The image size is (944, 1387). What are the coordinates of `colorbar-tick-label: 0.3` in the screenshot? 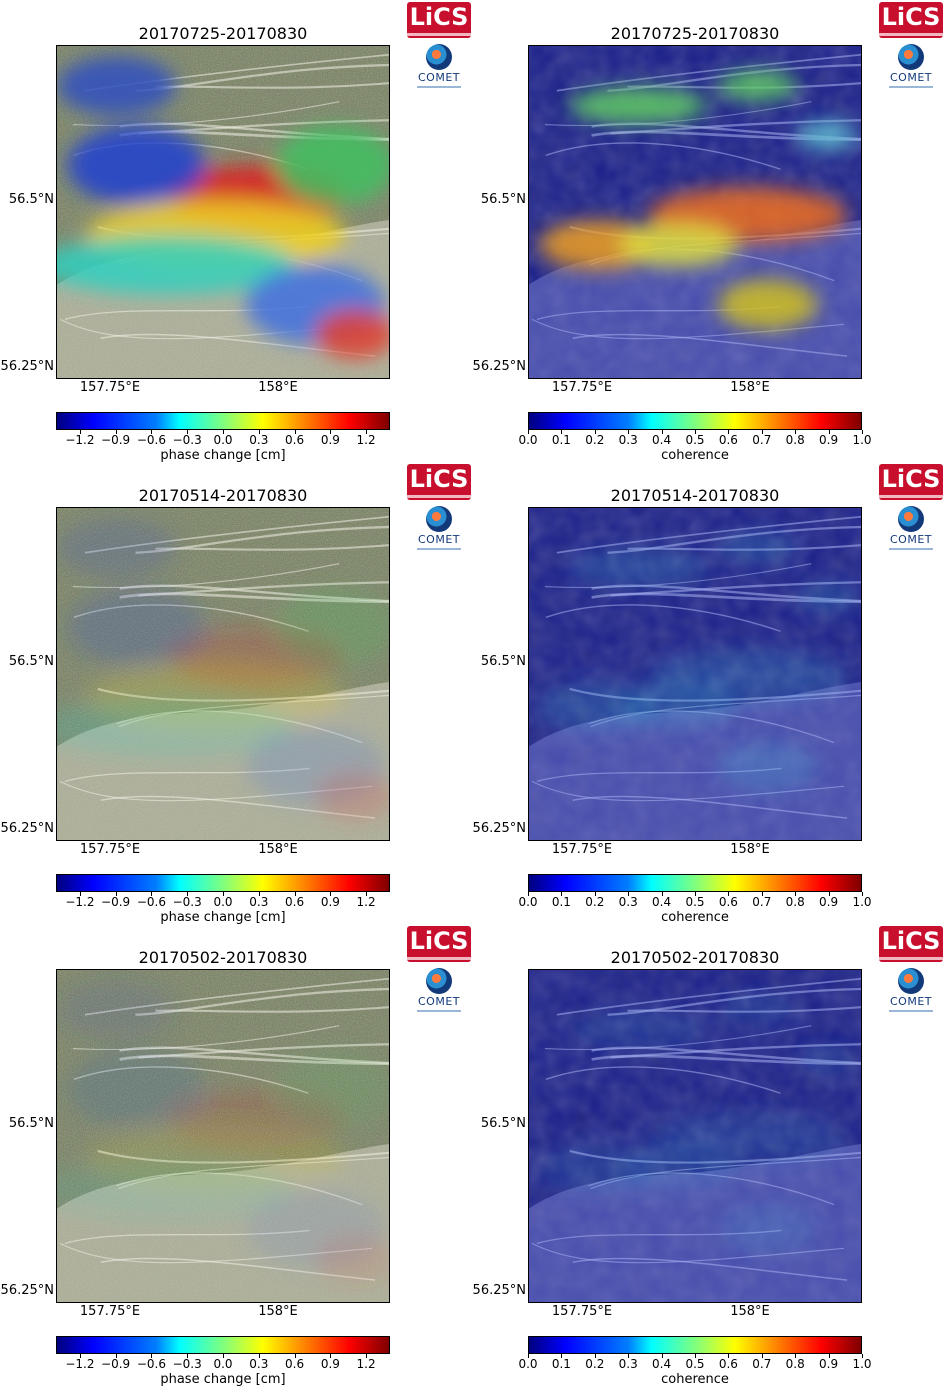 It's located at (259, 440).